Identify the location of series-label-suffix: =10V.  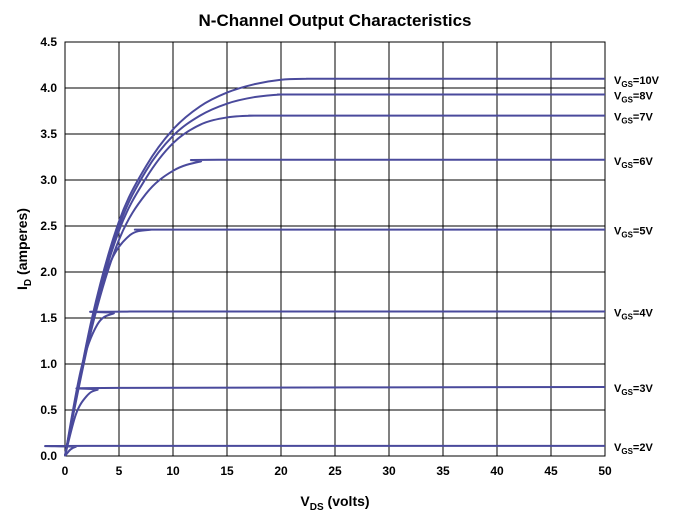
(646, 81).